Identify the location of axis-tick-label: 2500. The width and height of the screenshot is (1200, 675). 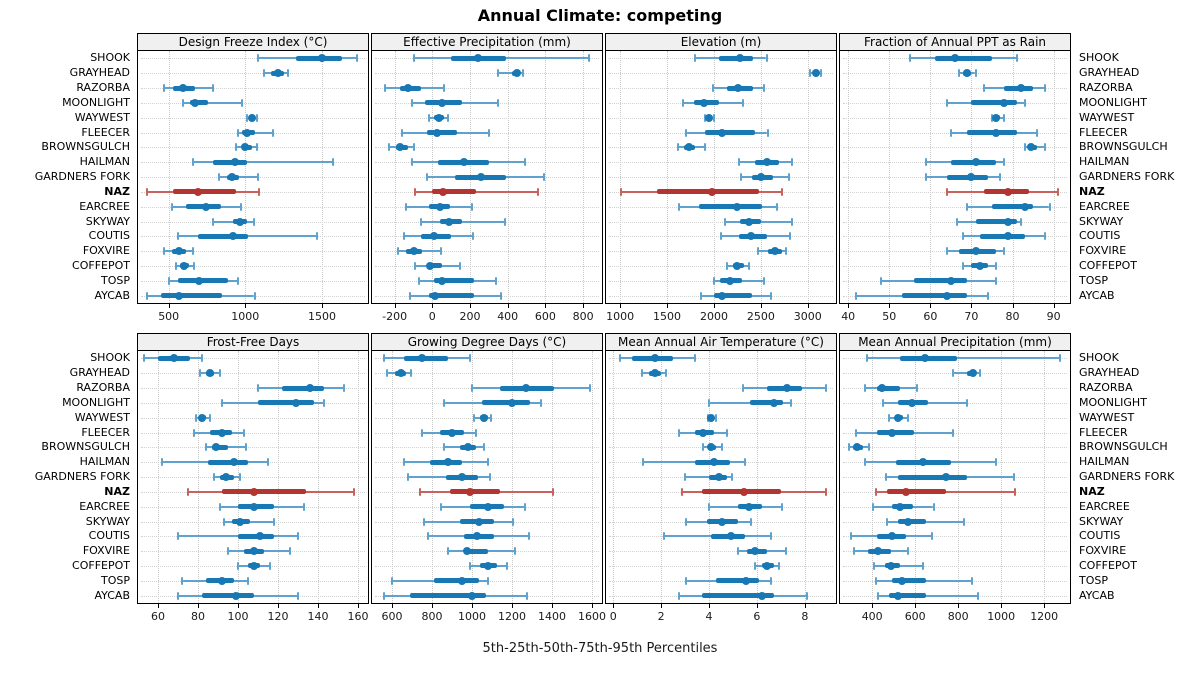
(760, 316).